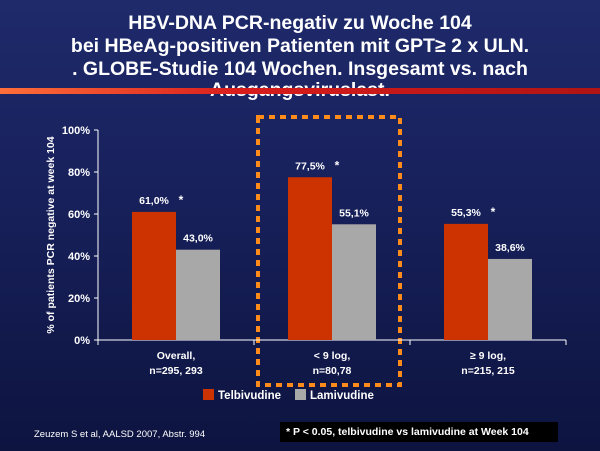 Image resolution: width=600 pixels, height=451 pixels. Describe the element at coordinates (120, 434) in the screenshot. I see `reference-citation: Zeuzem S et al, AALSD 2007, Abstr. 994` at that location.